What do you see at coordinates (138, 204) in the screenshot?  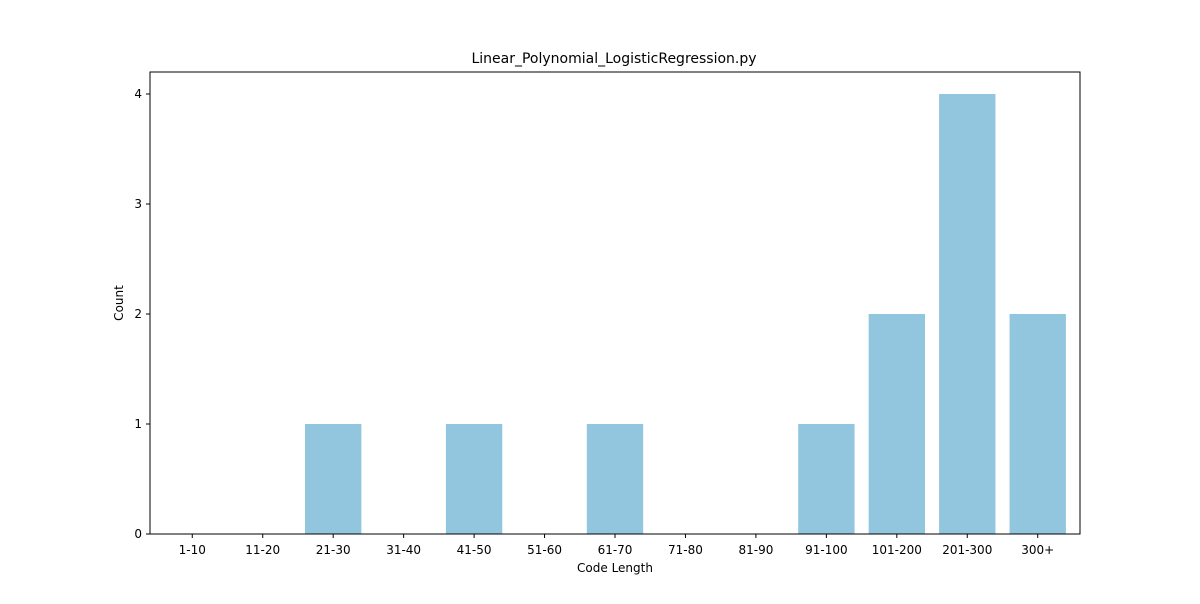 I see `y-tick-label: 3` at bounding box center [138, 204].